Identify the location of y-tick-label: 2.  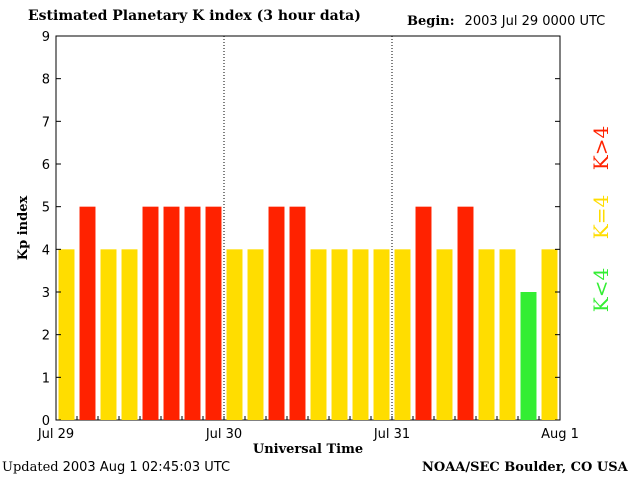
(46, 336).